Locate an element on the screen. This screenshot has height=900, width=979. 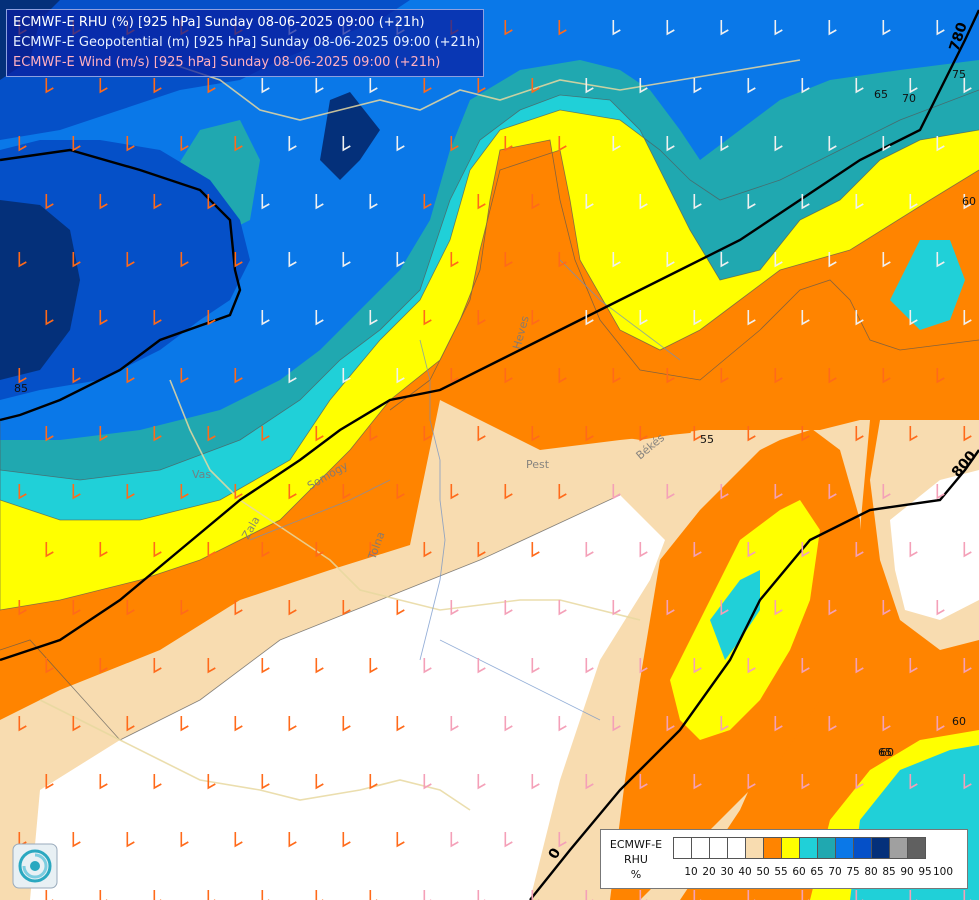
contour-label: 55 is located at coordinates (707, 439).